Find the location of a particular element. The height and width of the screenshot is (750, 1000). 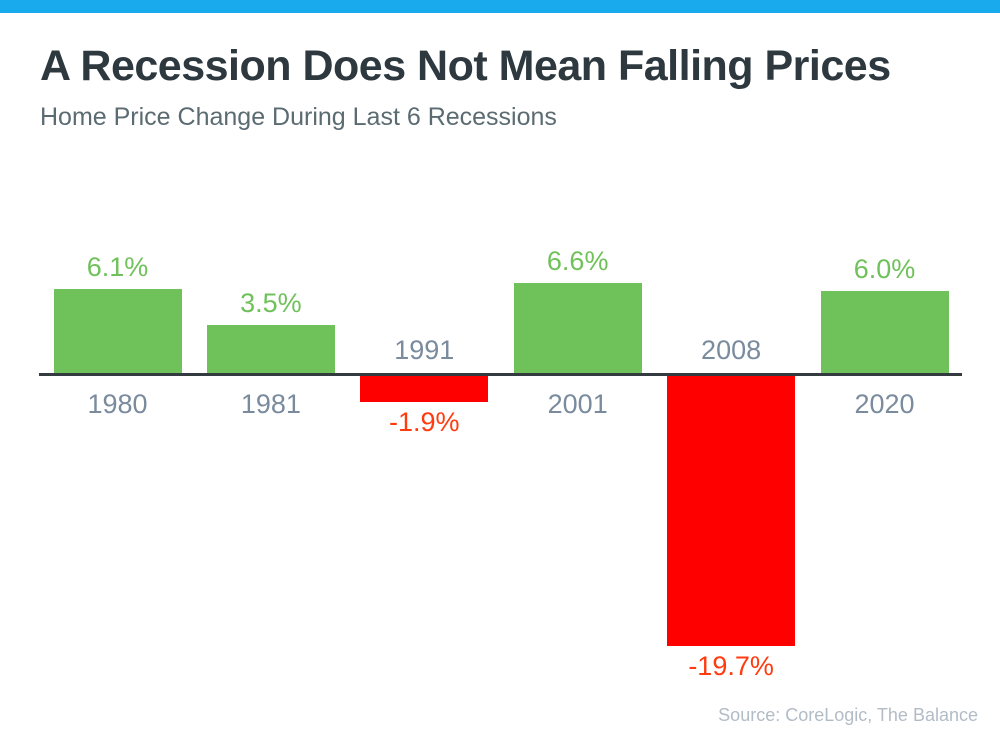

bar-2001 is located at coordinates (577, 327).